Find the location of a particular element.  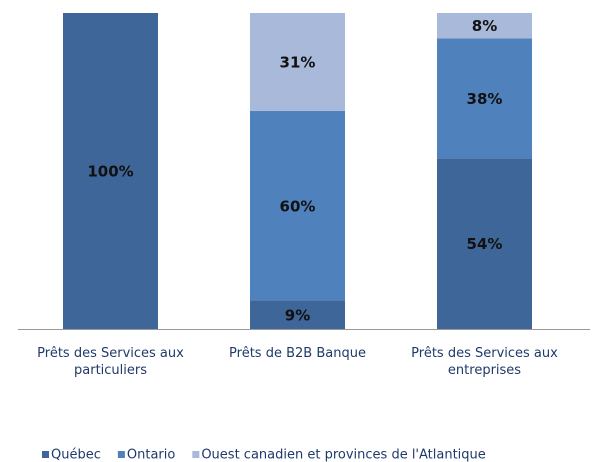

data-label: 8% is located at coordinates (484, 26).